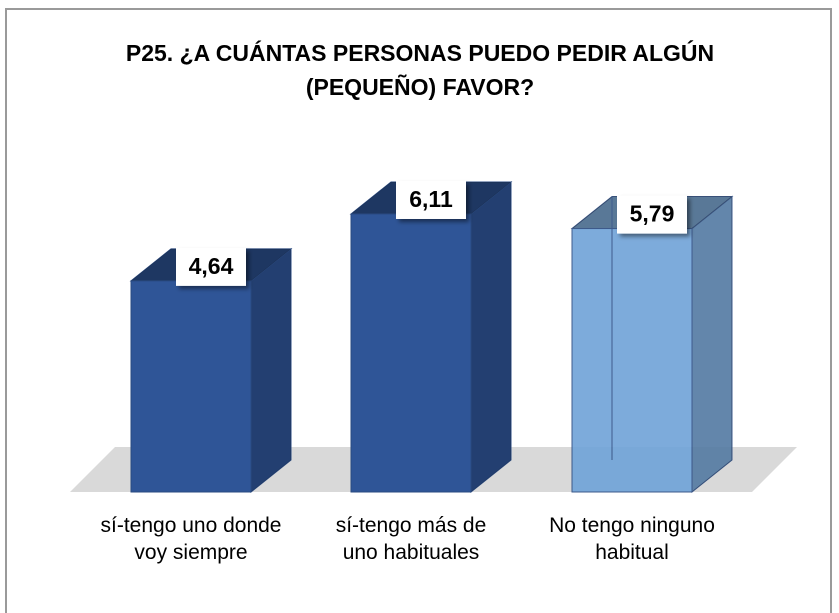 The image size is (839, 613). What do you see at coordinates (411, 539) in the screenshot?
I see `category-label: sí-tengo más de uno habituales` at bounding box center [411, 539].